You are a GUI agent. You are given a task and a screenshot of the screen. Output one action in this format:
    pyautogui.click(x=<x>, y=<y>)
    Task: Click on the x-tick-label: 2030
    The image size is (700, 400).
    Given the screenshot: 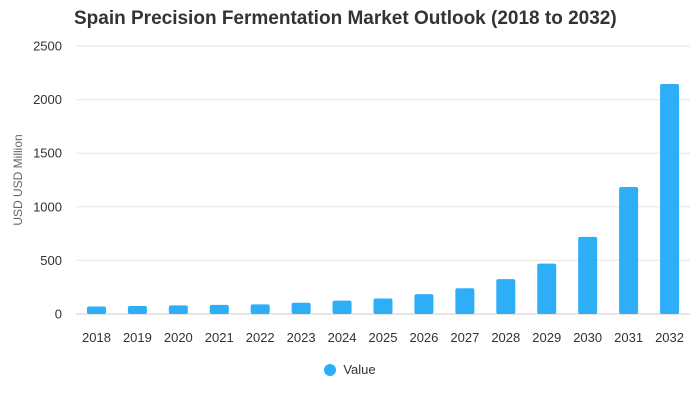 What is the action you would take?
    pyautogui.click(x=587, y=337)
    